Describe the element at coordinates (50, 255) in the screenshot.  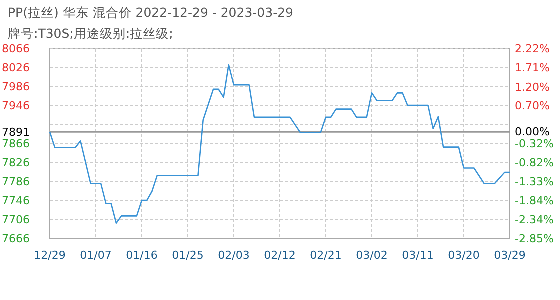
I see `x-tick-label: 12/29` at that location.